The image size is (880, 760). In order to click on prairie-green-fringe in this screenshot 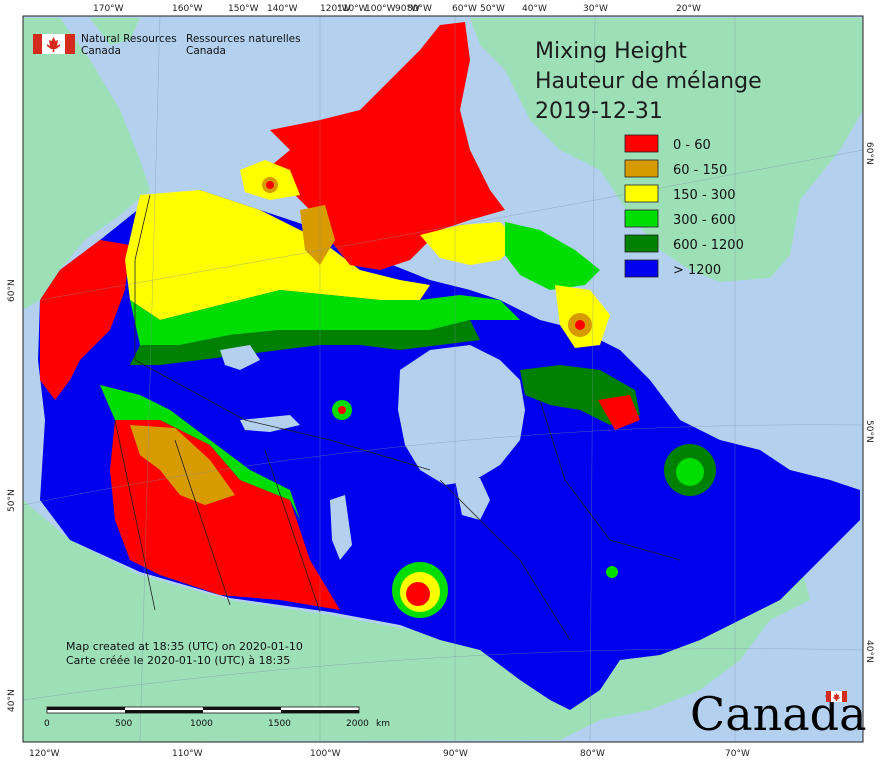, I will do `click(200, 452)`.